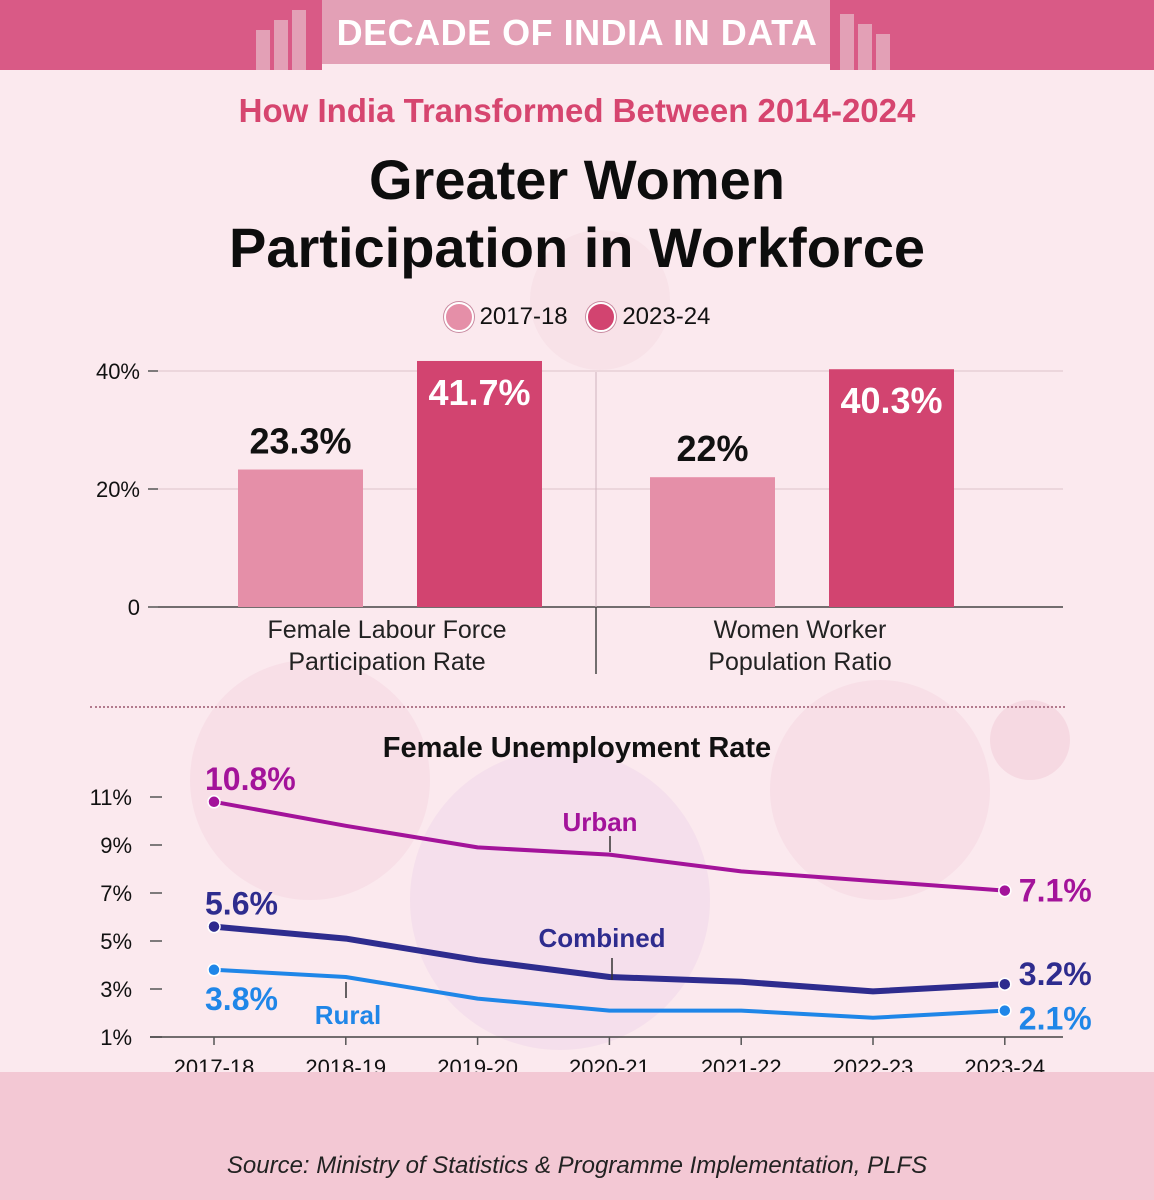 The height and width of the screenshot is (1200, 1154). Describe the element at coordinates (601, 317) in the screenshot. I see `legend-swatch-2023` at that location.